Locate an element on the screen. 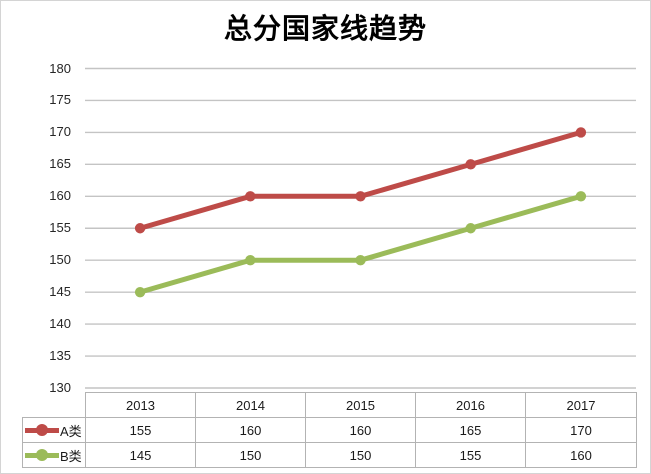 The width and height of the screenshot is (651, 474). year-header-cell: 2017 is located at coordinates (581, 405).